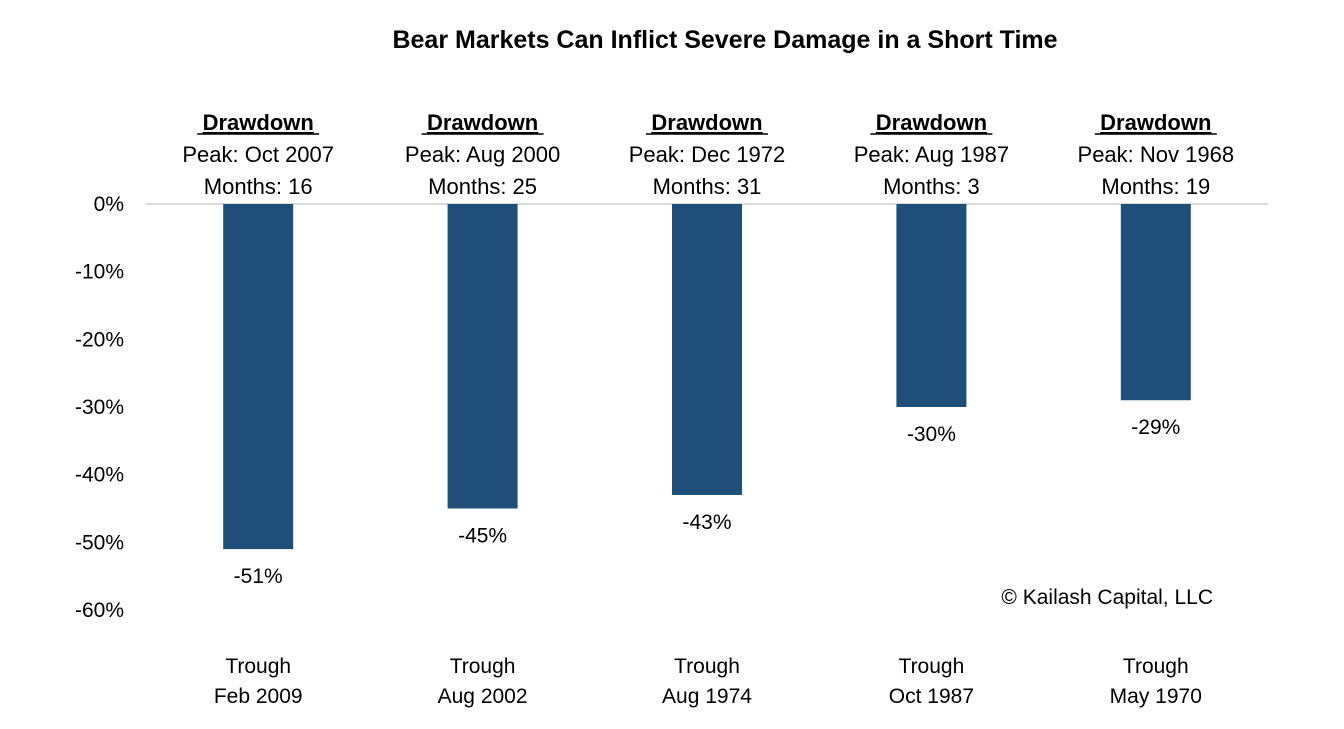  Describe the element at coordinates (1155, 427) in the screenshot. I see `bar-value-label: -29%` at that location.